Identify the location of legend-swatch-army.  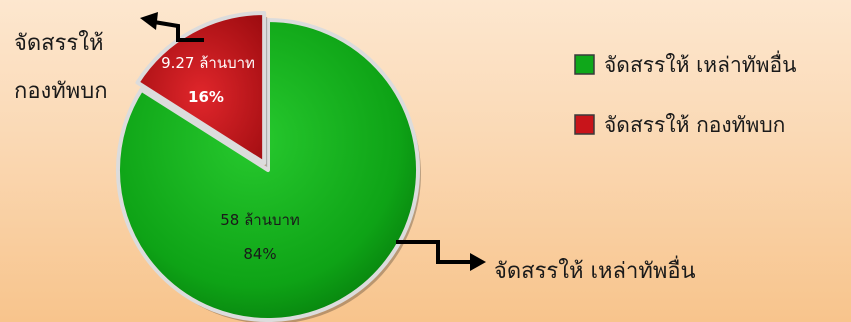
(584, 124).